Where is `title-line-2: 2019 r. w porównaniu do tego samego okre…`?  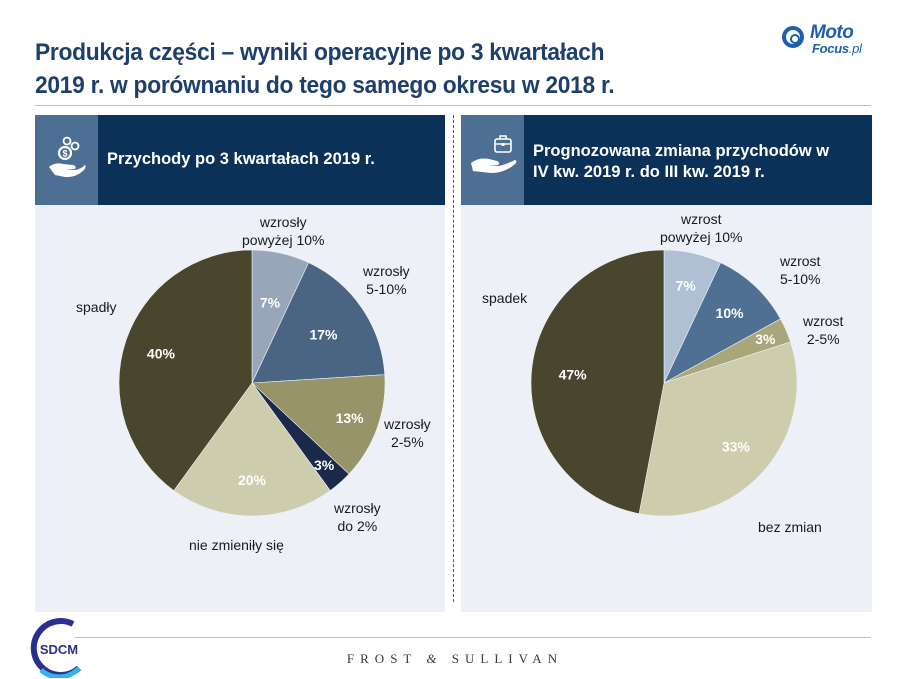
title-line-2: 2019 r. w porównaniu do tego samego okre… is located at coordinates (325, 85).